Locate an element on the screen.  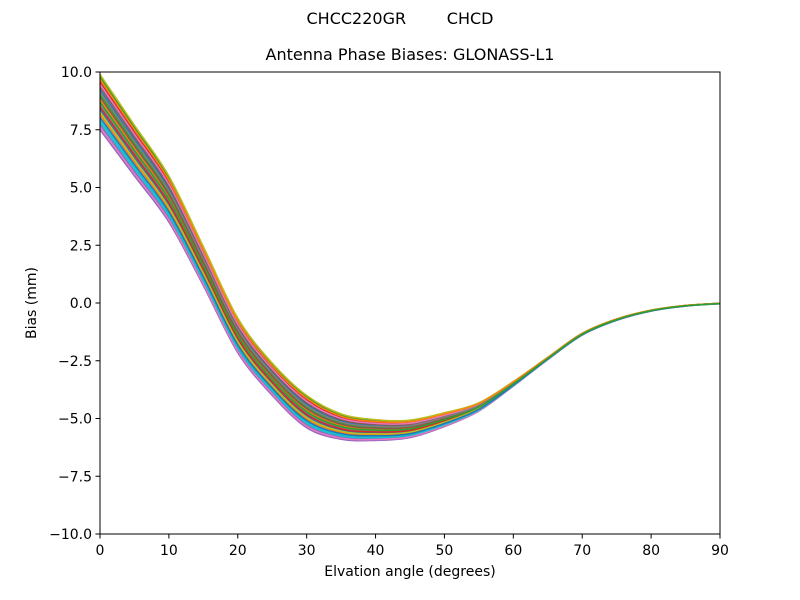
x-tick-label: 0 is located at coordinates (100, 551).